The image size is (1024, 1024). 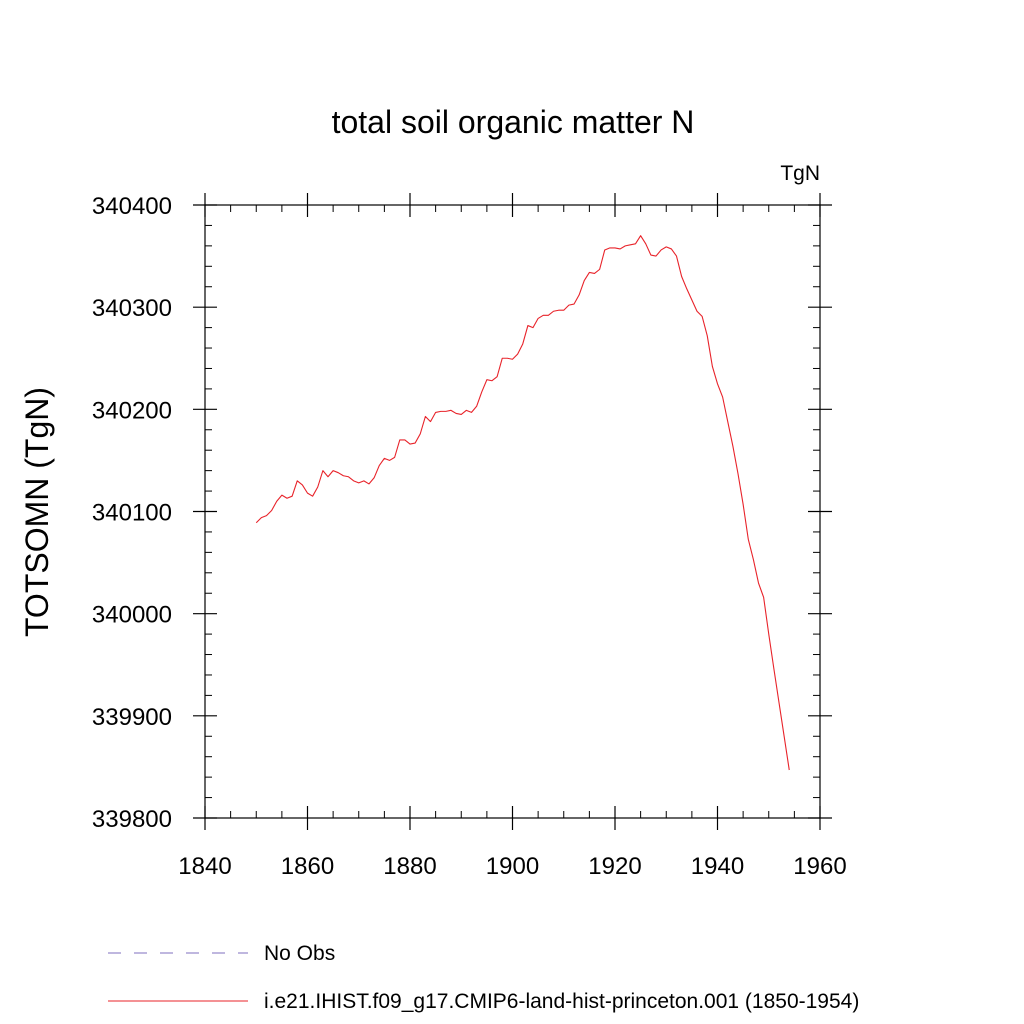 What do you see at coordinates (132, 615) in the screenshot?
I see `y-tick-label: 340000` at bounding box center [132, 615].